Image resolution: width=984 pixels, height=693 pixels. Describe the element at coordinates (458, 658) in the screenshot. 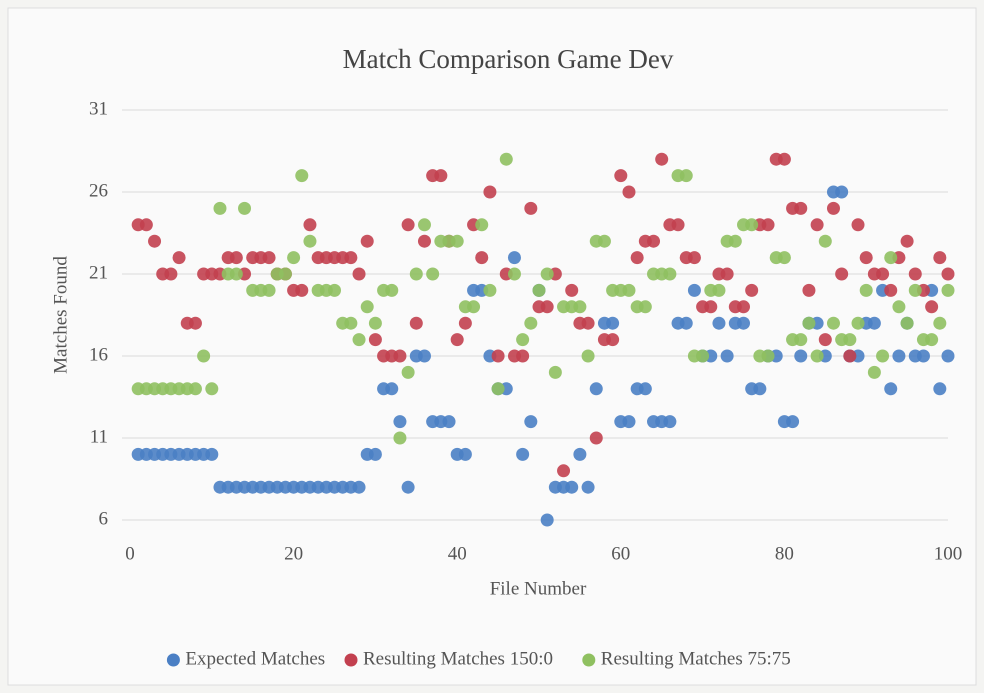

I see `legend-label: Resulting Matches 150:0` at that location.